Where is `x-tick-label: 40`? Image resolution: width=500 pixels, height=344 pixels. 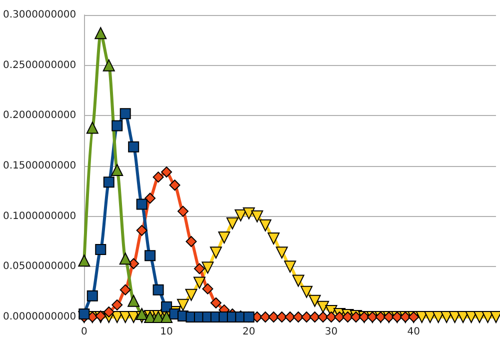 x-tick-label: 40 is located at coordinates (413, 332).